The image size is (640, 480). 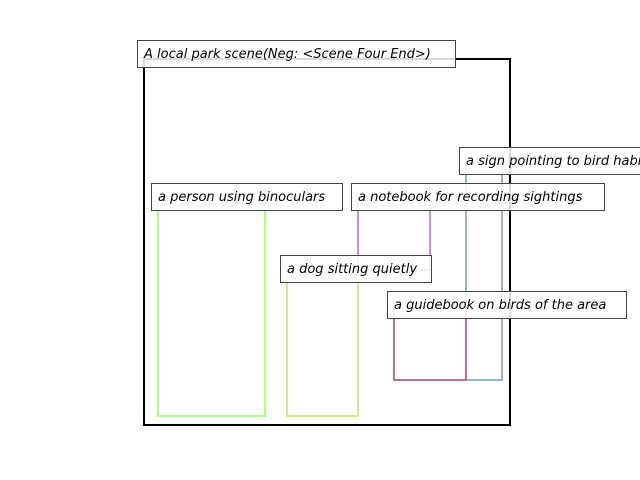 What do you see at coordinates (484, 271) in the screenshot?
I see `box-sign-bird-habitats` at bounding box center [484, 271].